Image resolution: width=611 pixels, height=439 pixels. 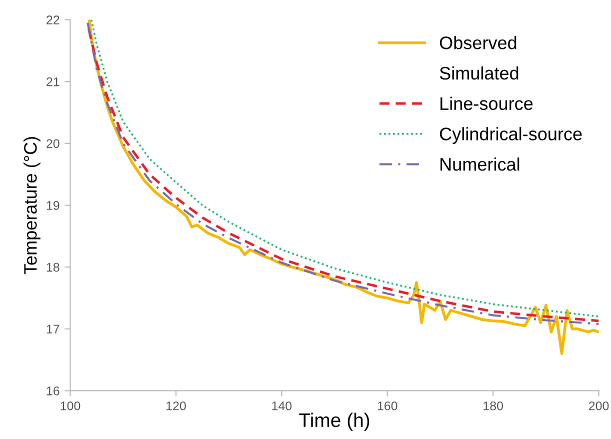 What do you see at coordinates (478, 43) in the screenshot?
I see `legend-label: Observed` at bounding box center [478, 43].